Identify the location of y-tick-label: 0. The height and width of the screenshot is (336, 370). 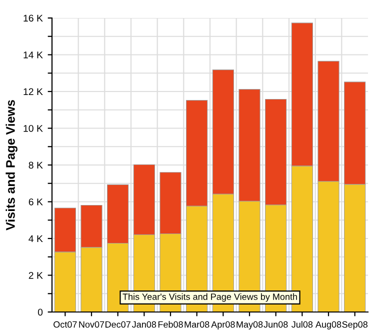
(40, 312).